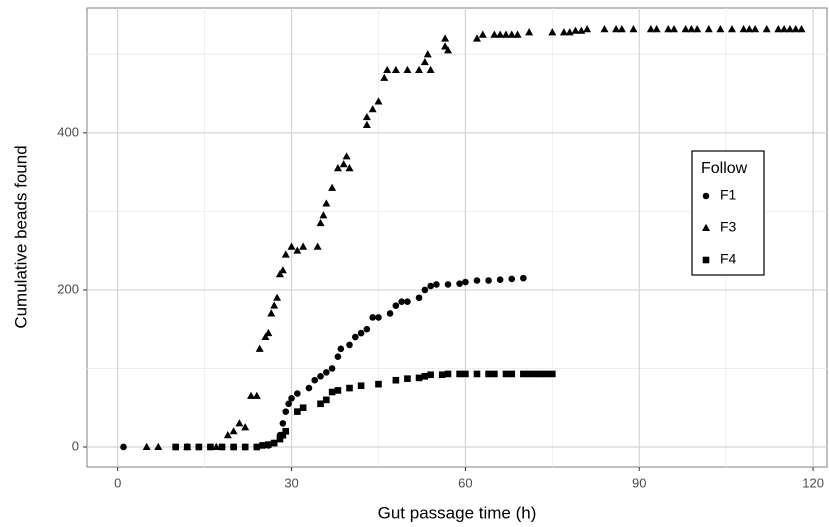  I want to click on y-tick-label: 200, so click(68, 288).